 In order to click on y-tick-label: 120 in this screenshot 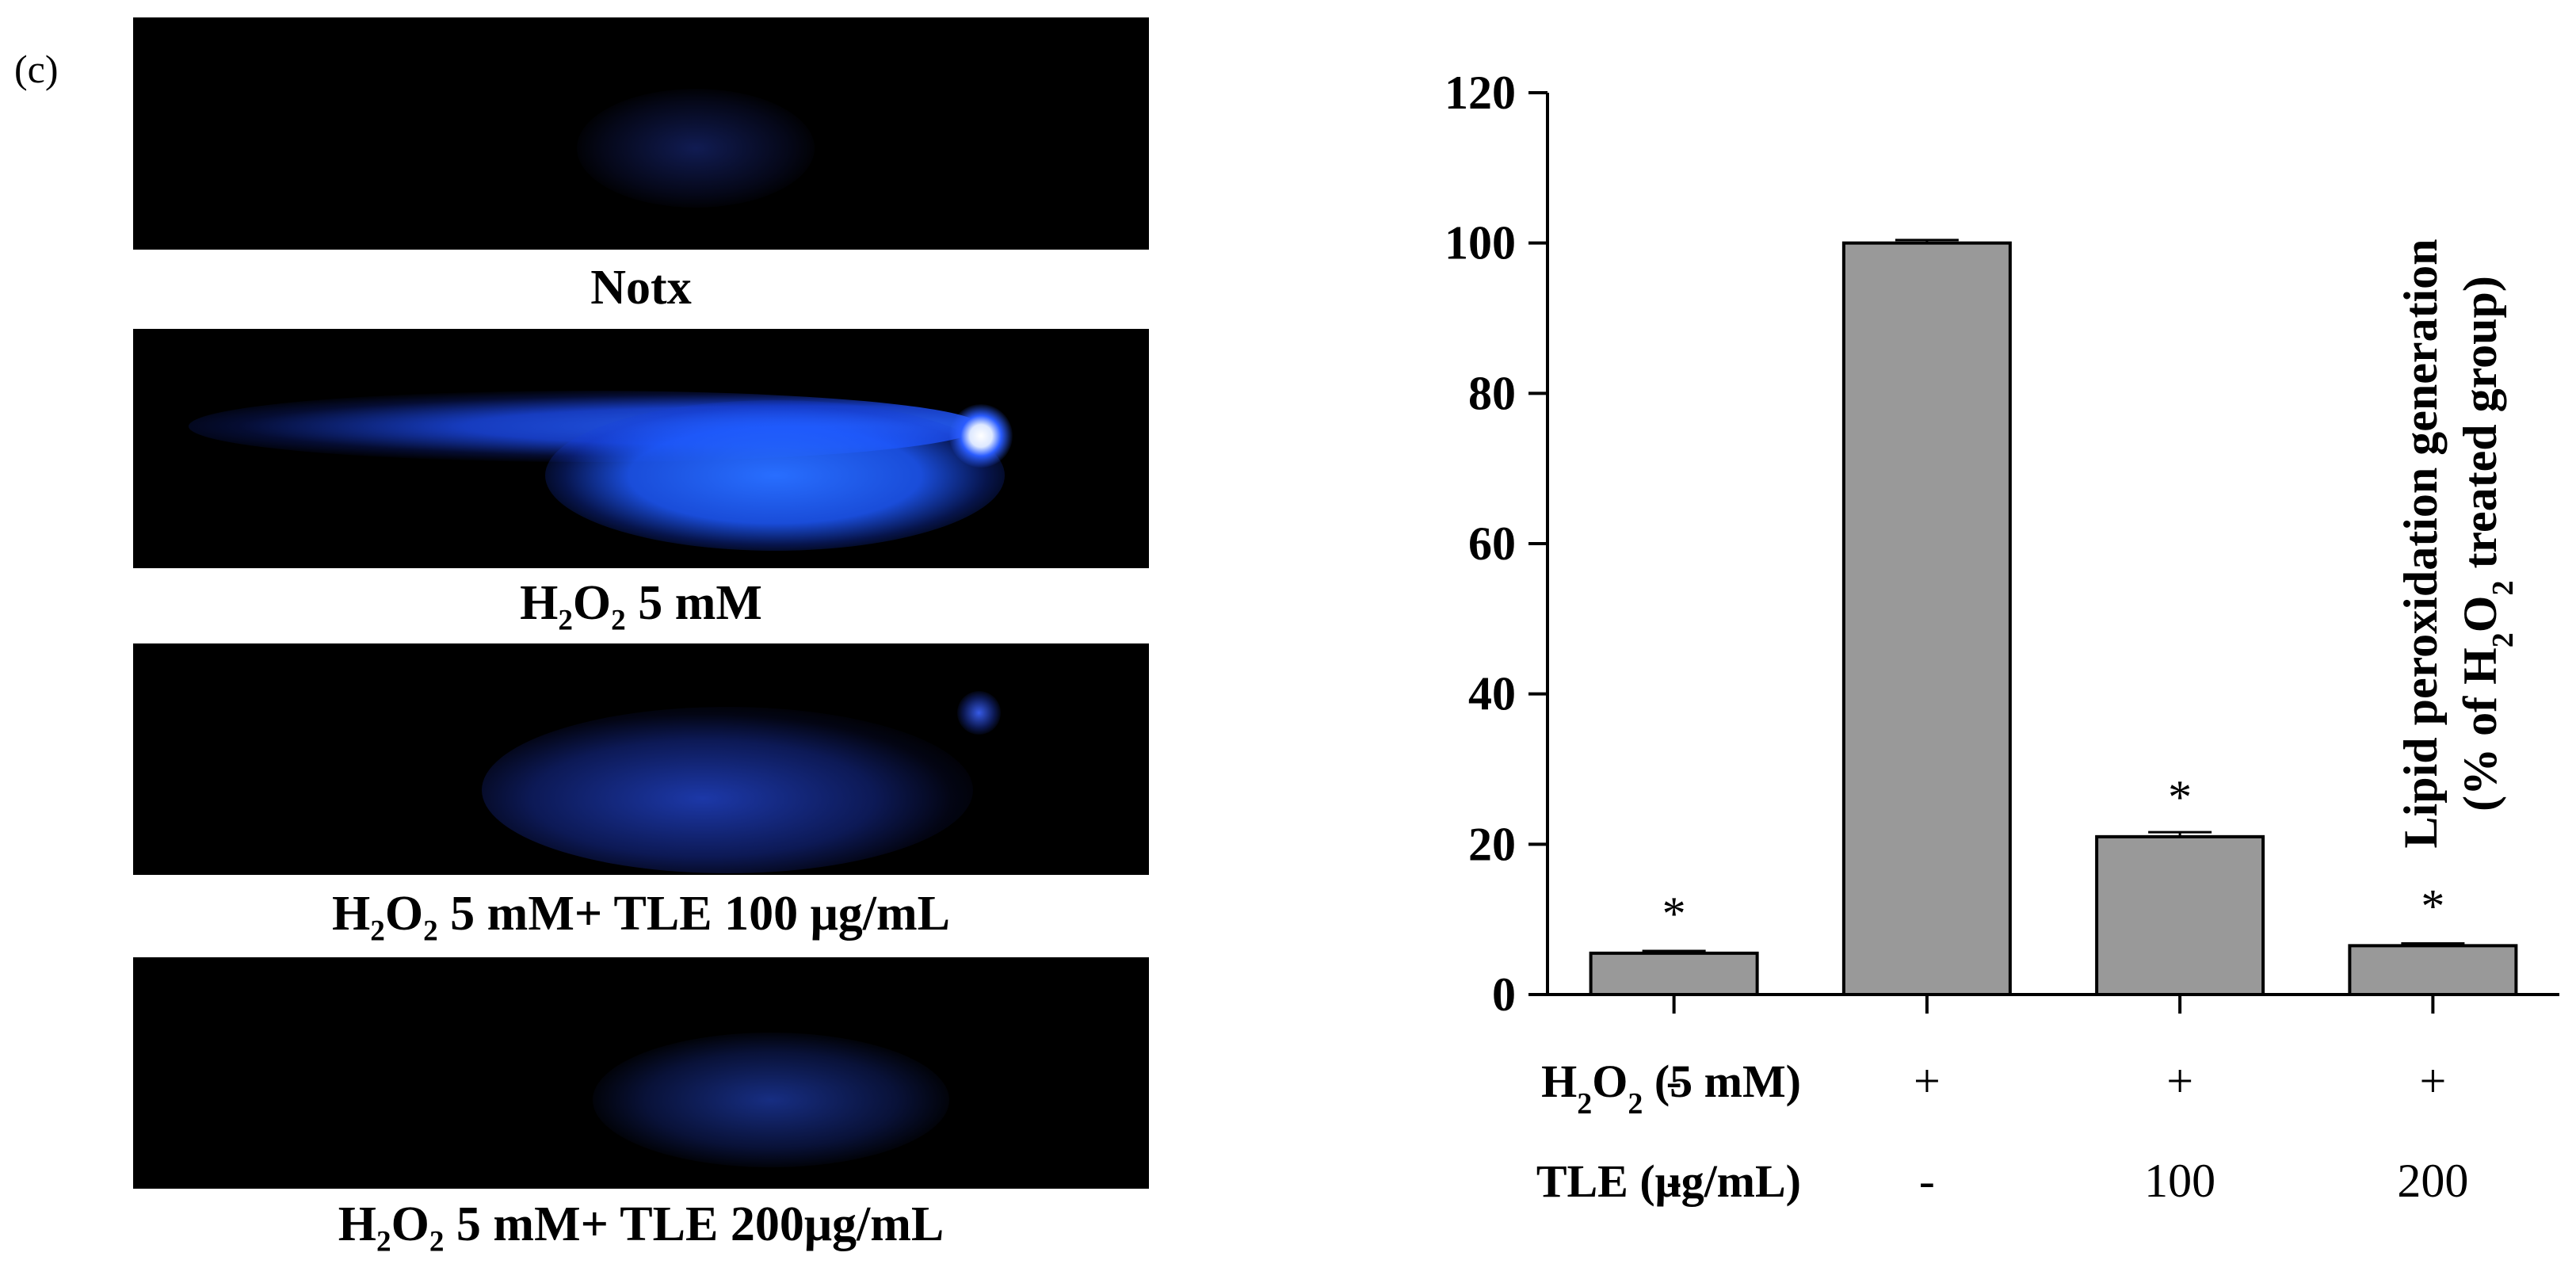, I will do `click(1480, 93)`.